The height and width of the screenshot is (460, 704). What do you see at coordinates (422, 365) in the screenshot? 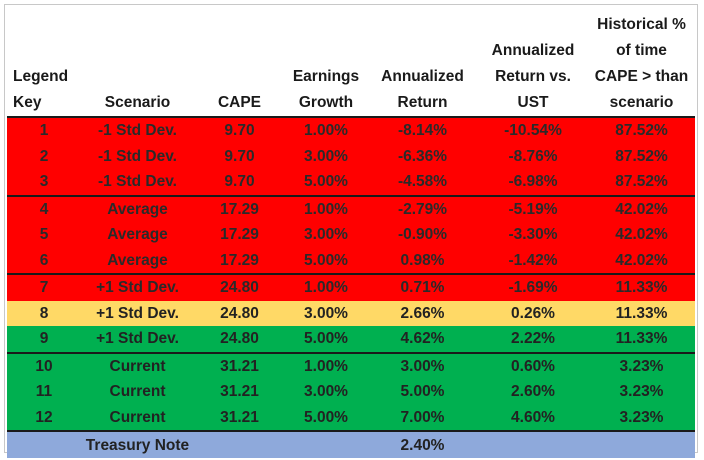
I see `cell-annualized-return: 3.00%` at bounding box center [422, 365].